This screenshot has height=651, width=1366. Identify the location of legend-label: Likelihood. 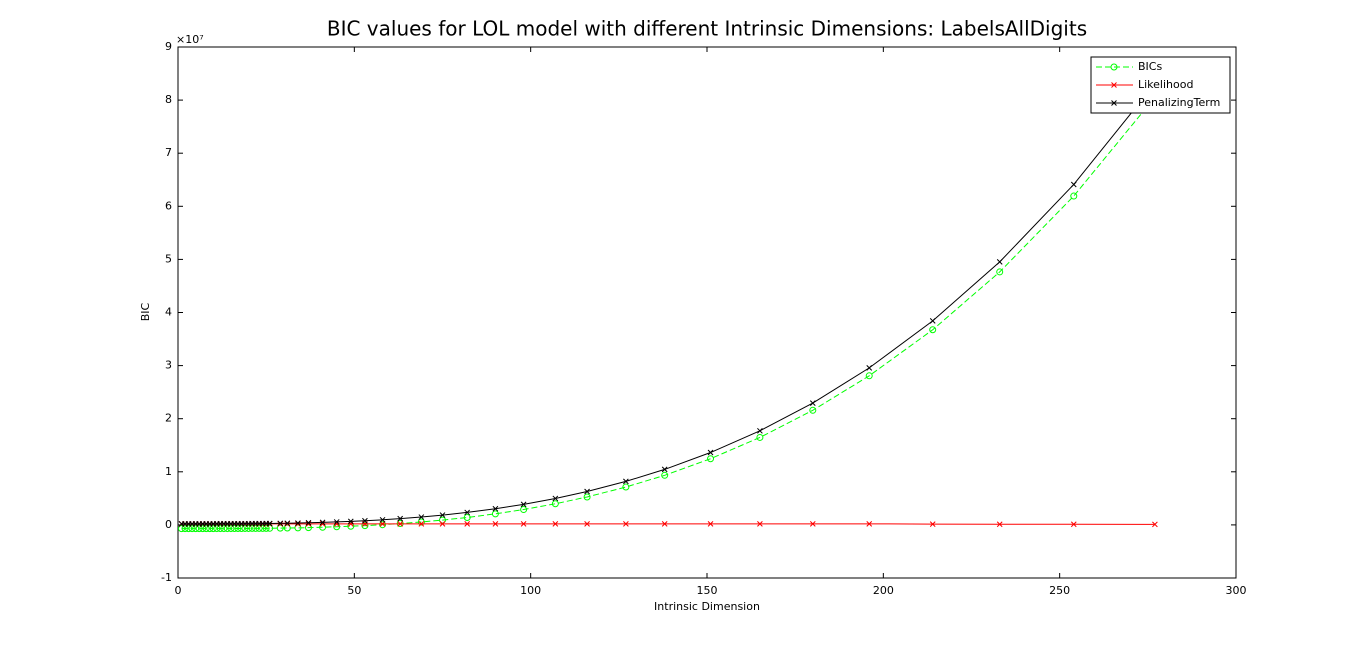
(1165, 84).